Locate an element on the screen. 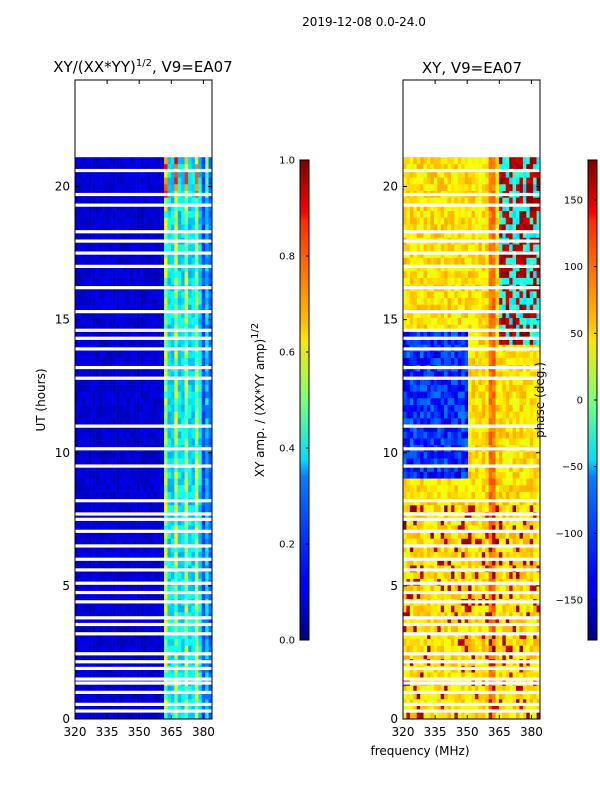  colorbar-tick-label: 0.6 is located at coordinates (287, 353).